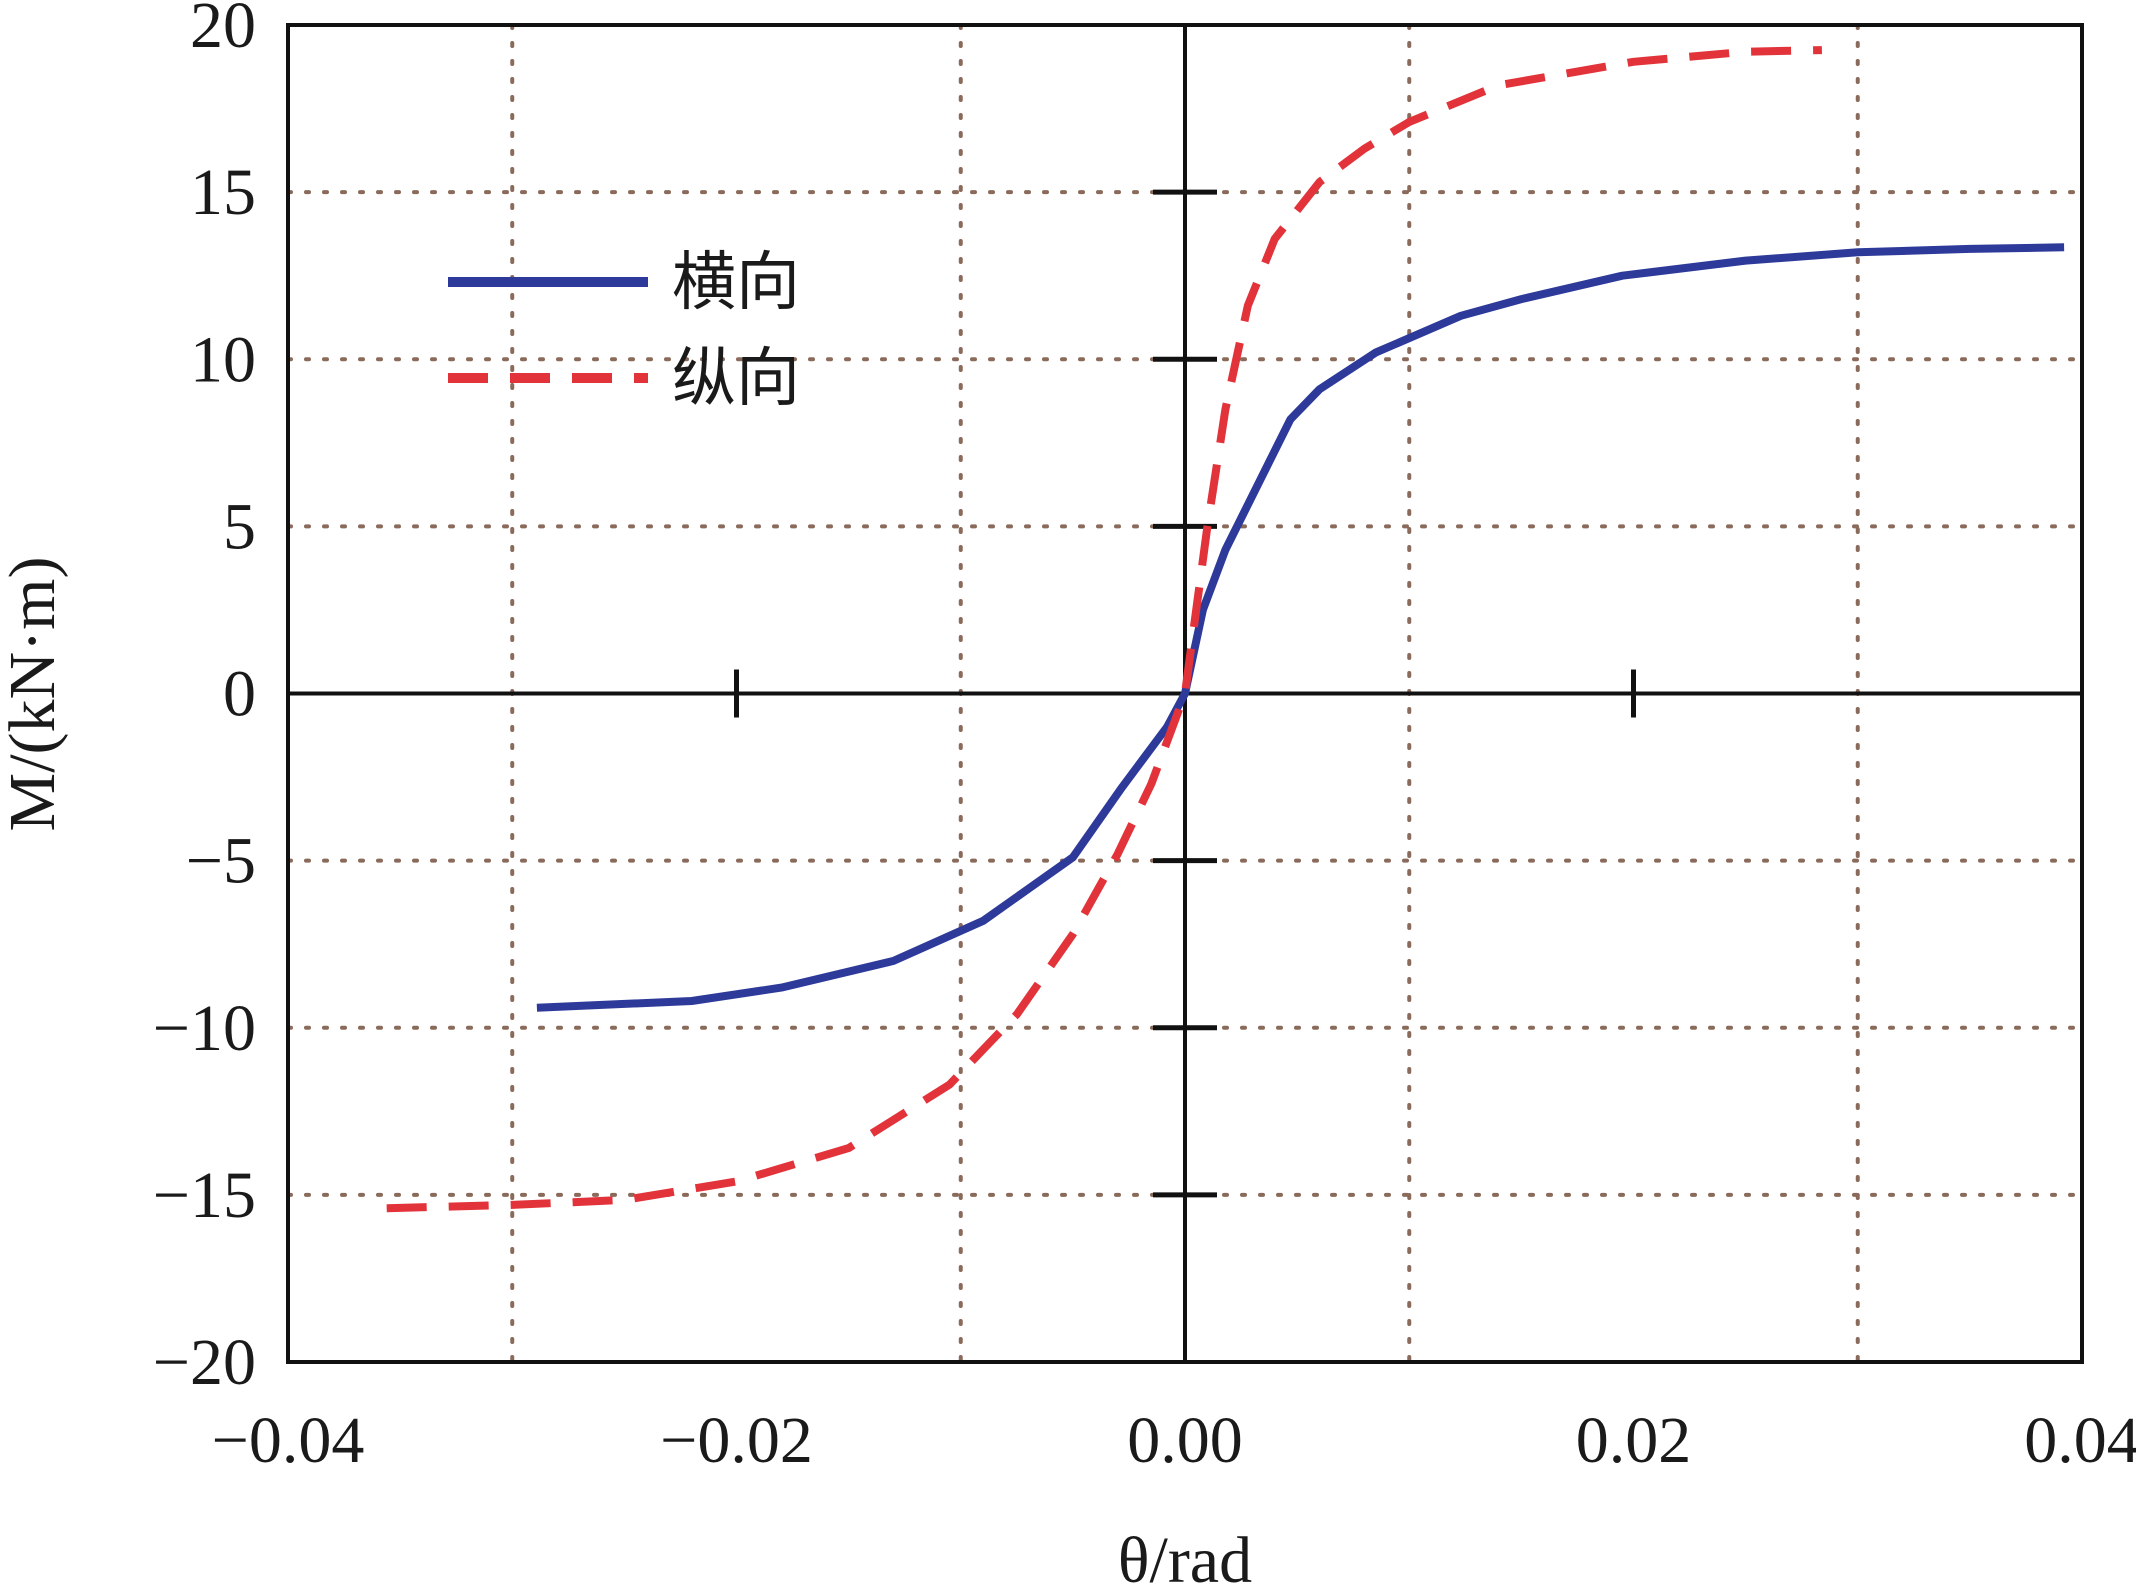 The width and height of the screenshot is (2136, 1590). I want to click on x-tick-label: −0.04, so click(288, 1440).